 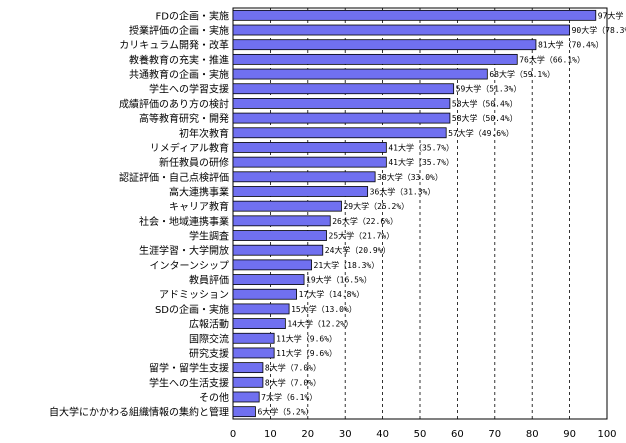 I want to click on category-label: 教員評価, so click(x=209, y=280).